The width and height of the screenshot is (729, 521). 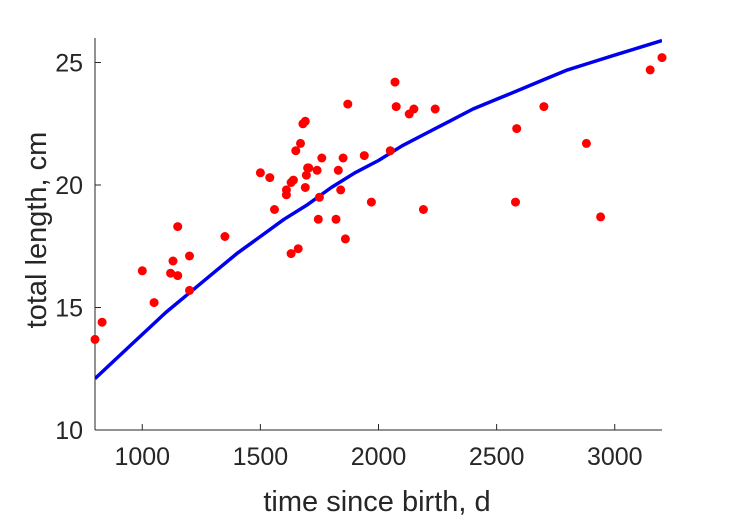 What do you see at coordinates (615, 457) in the screenshot?
I see `x-tick-label: 3000` at bounding box center [615, 457].